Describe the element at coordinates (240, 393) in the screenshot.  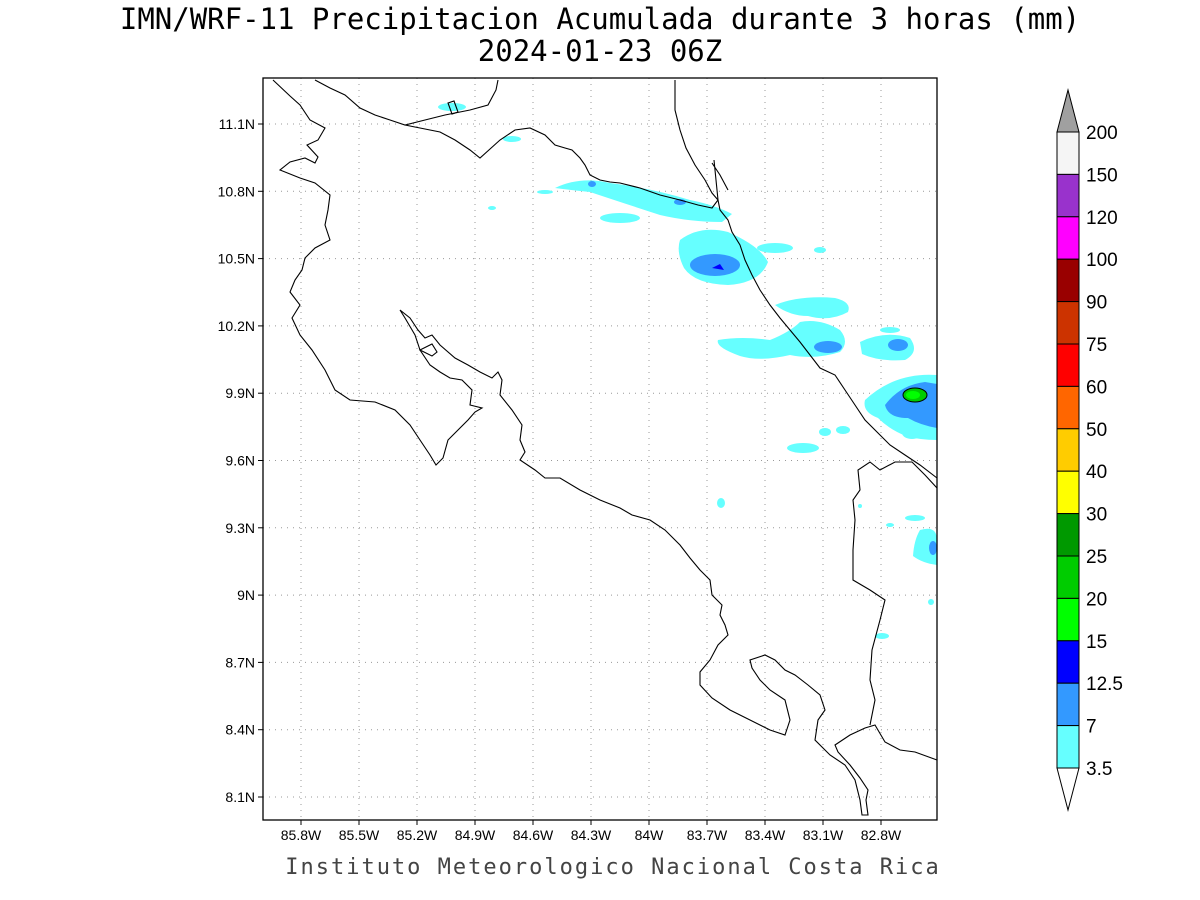
I see `lat-tick-label: 9.9N` at that location.